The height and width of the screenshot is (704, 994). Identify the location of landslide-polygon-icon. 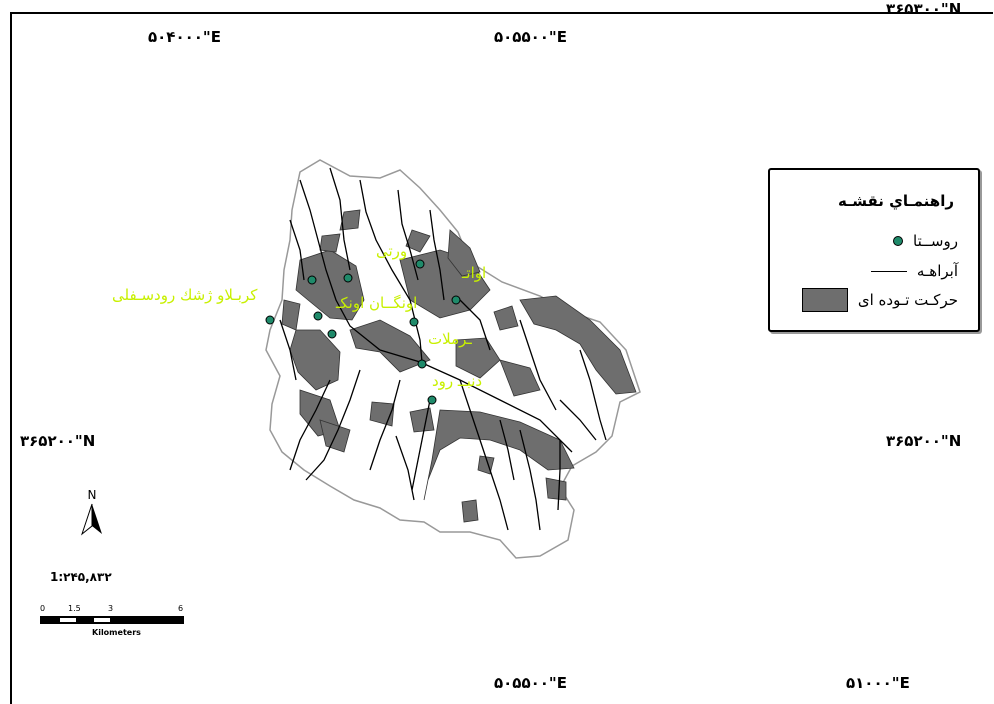
(824, 300).